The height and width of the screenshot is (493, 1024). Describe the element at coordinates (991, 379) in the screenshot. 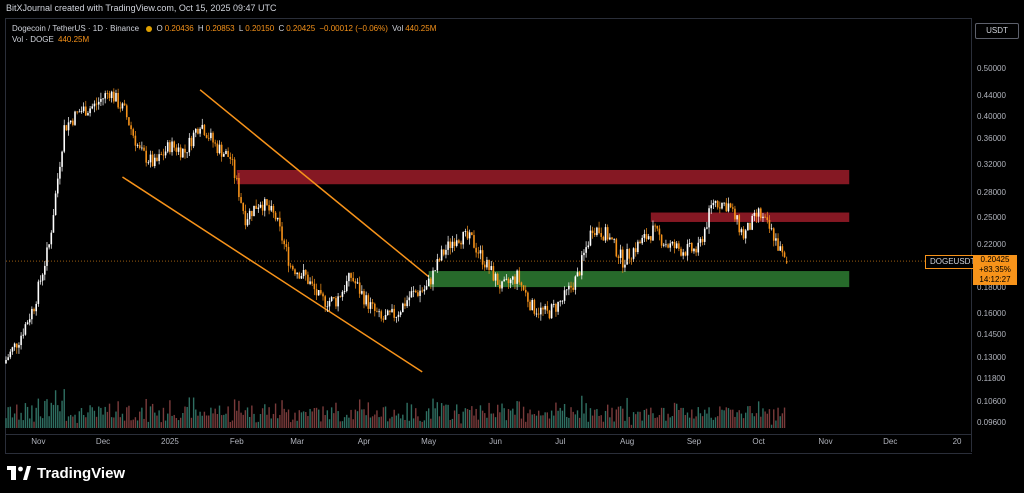

I see `price-tick-label: 0.11800` at that location.